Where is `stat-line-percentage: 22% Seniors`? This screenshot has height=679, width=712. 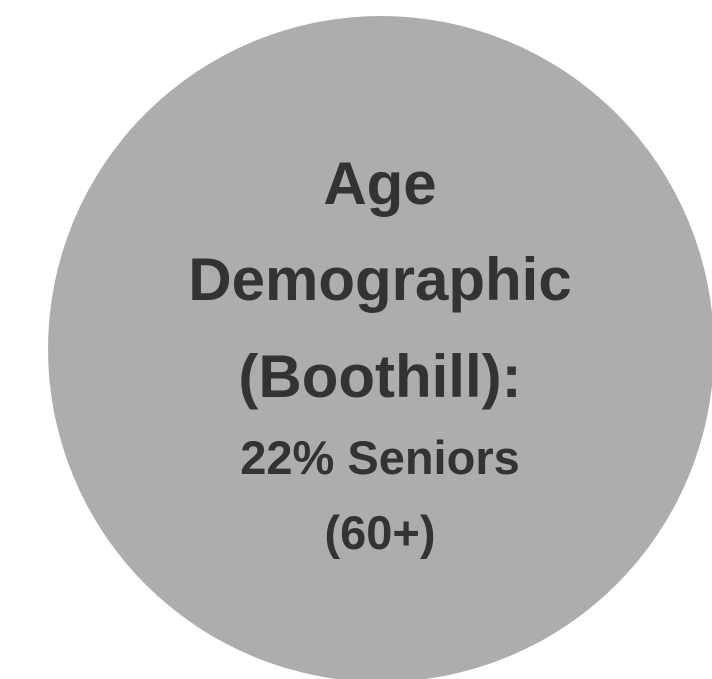
stat-line-percentage: 22% Seniors is located at coordinates (380, 457).